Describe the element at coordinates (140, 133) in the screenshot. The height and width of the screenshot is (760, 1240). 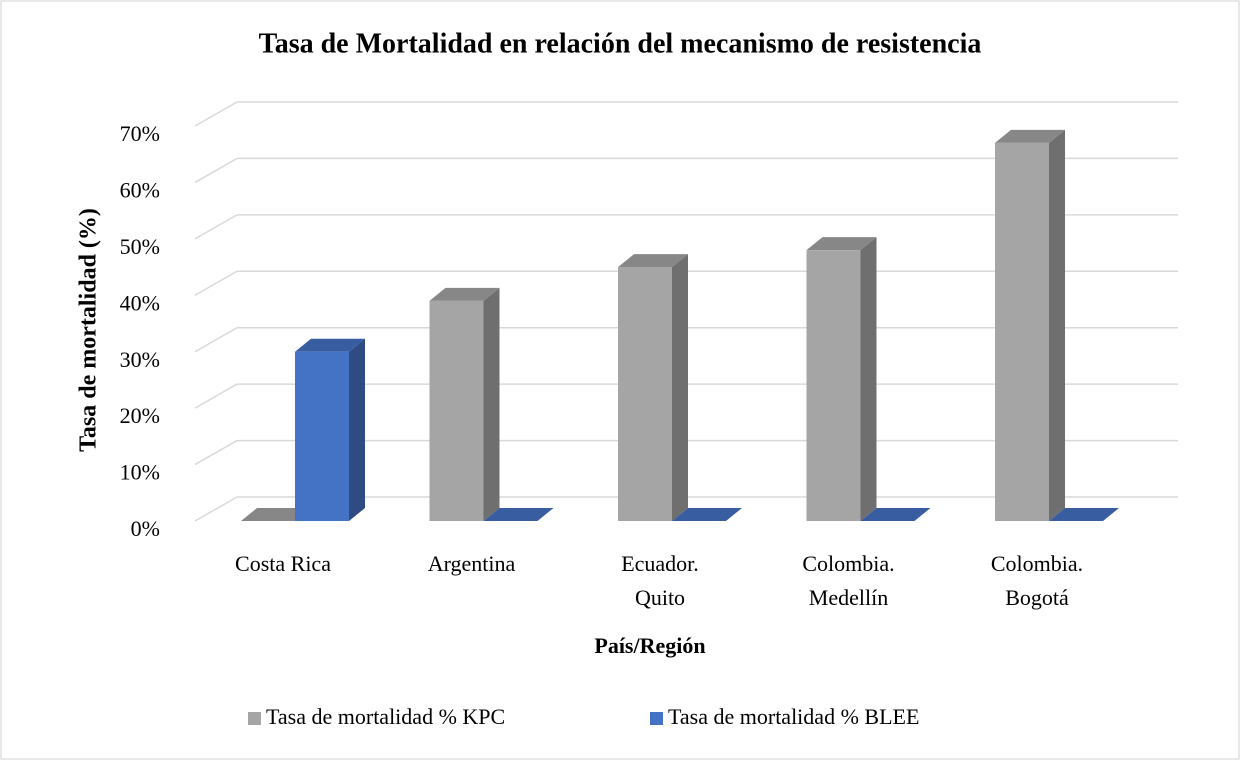
I see `y-tick-label: 70%` at that location.